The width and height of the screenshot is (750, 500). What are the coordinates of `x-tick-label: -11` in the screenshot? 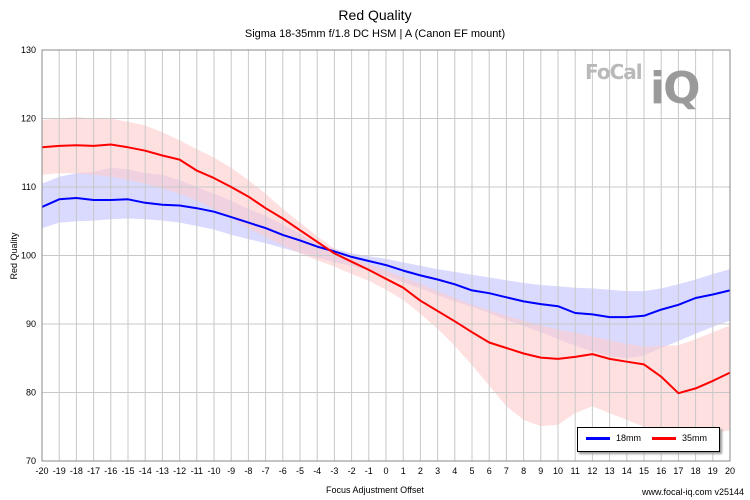 It's located at (197, 471).